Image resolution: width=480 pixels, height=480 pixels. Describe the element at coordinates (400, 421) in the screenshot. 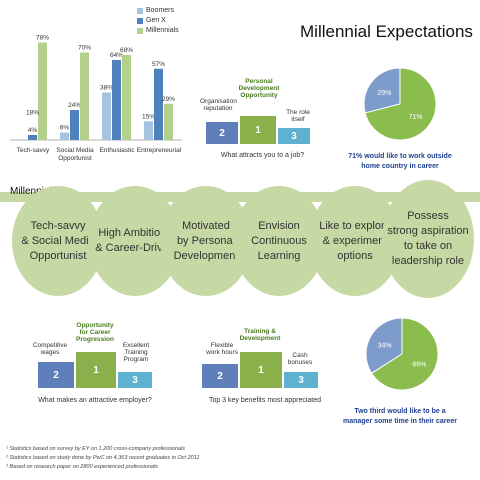

I see `pie-caption-line: manager some time in their career` at that location.